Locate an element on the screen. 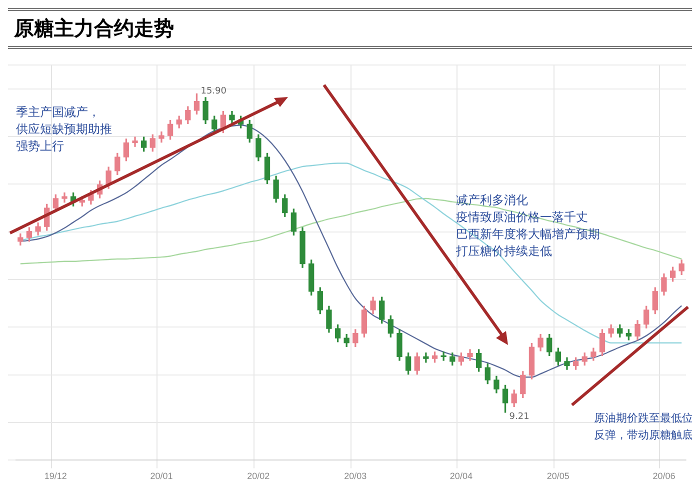 Image resolution: width=700 pixels, height=500 pixels. annotation: 疫情致原油价格一落千丈 is located at coordinates (522, 217).